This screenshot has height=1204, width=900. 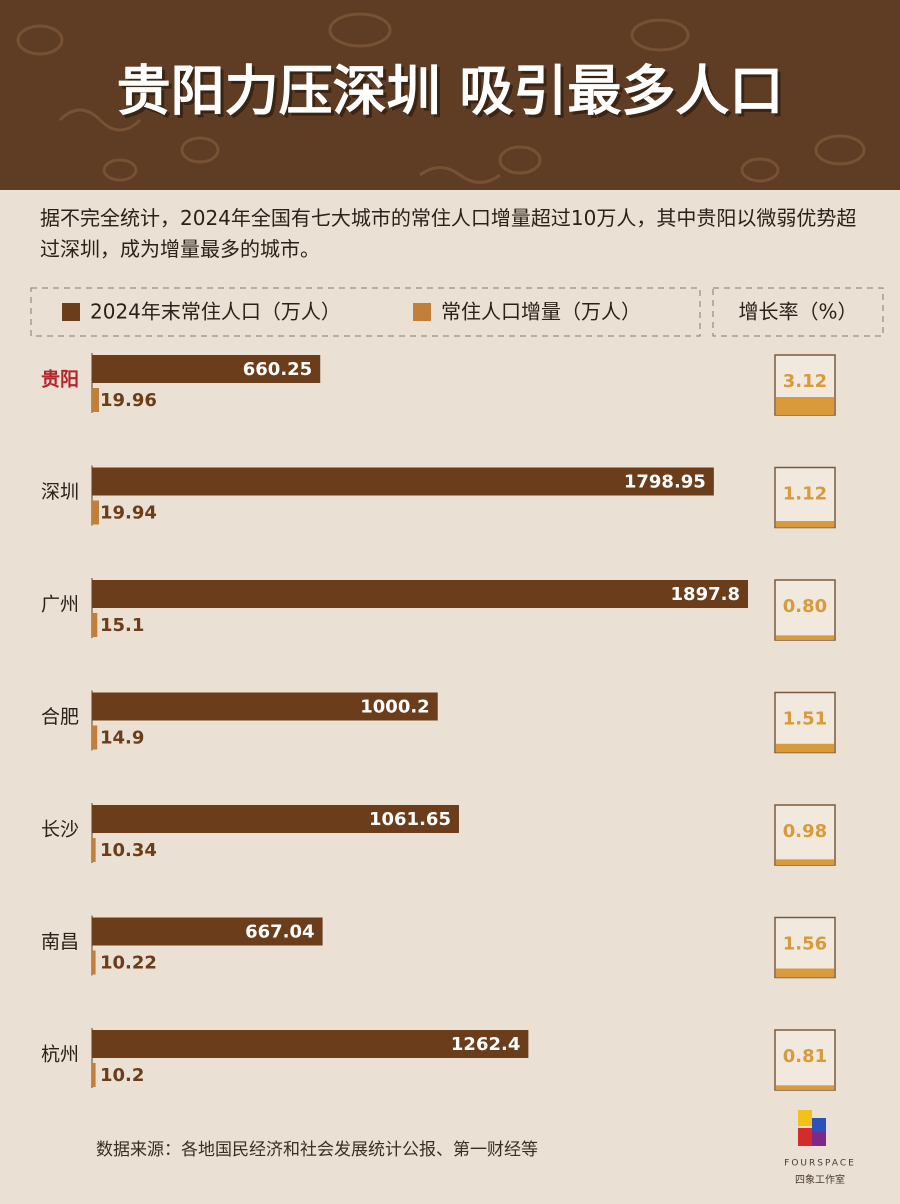 What do you see at coordinates (128, 513) in the screenshot?
I see `increase-label: 19.94` at bounding box center [128, 513].